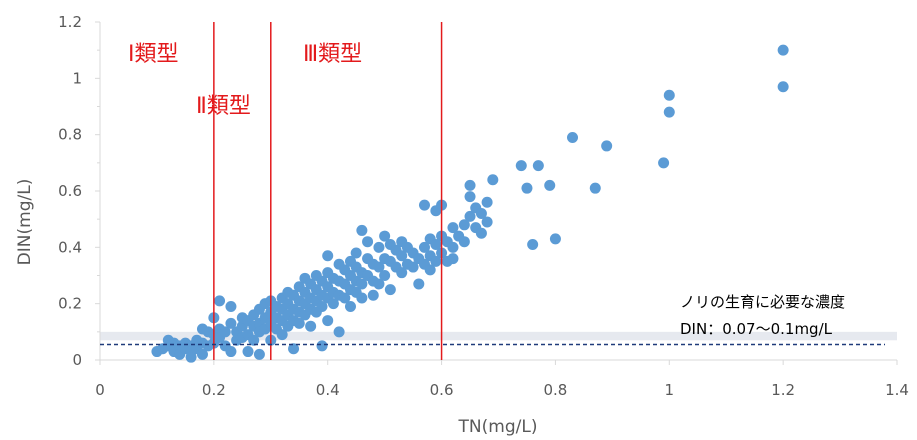 This screenshot has width=917, height=440. What do you see at coordinates (70, 247) in the screenshot?
I see `y-tick-label: 0.4` at bounding box center [70, 247].